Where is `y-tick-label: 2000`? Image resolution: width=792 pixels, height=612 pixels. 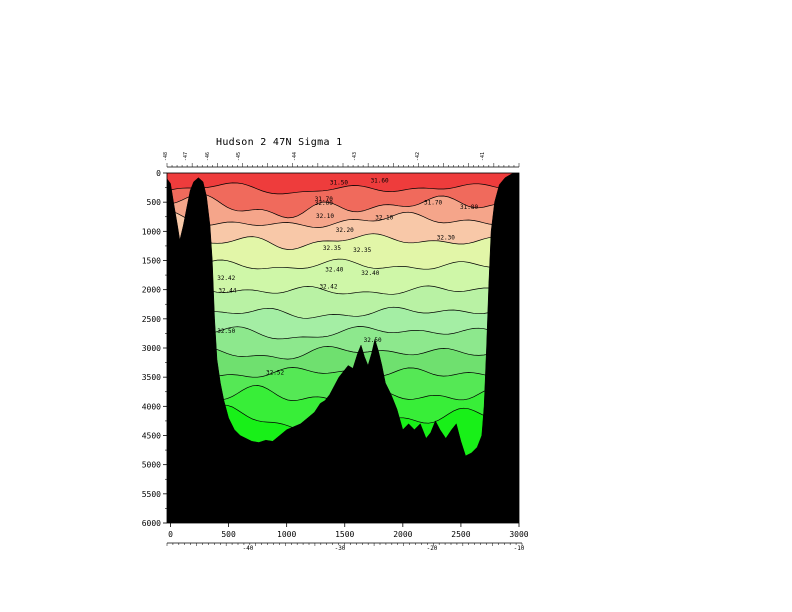 y-tick-label: 2000 is located at coordinates (151, 290).